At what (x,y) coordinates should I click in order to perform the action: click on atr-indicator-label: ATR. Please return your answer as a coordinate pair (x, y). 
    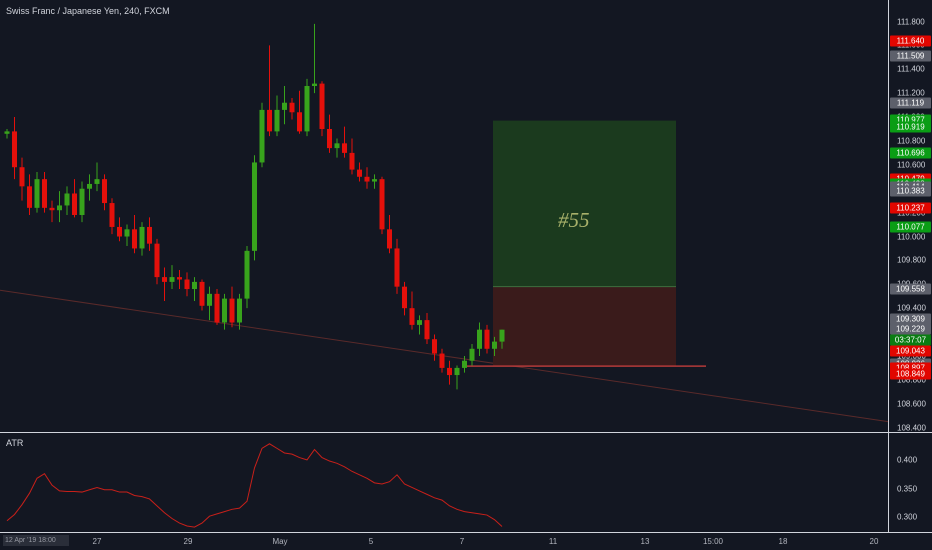
    Looking at the image, I should click on (15, 443).